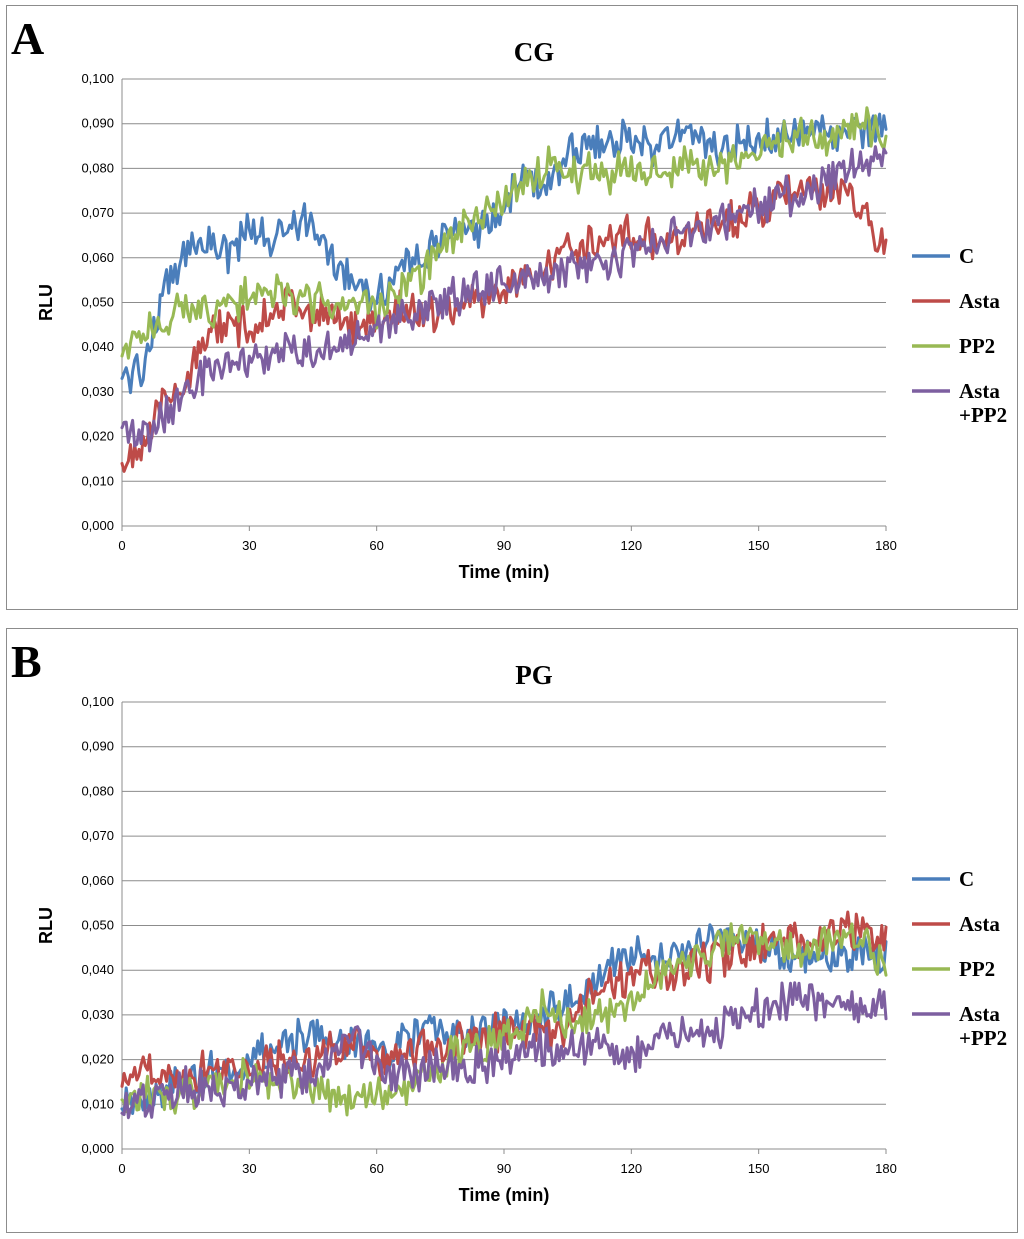 The width and height of the screenshot is (1024, 1239). What do you see at coordinates (534, 675) in the screenshot?
I see `chart-title: PG` at bounding box center [534, 675].